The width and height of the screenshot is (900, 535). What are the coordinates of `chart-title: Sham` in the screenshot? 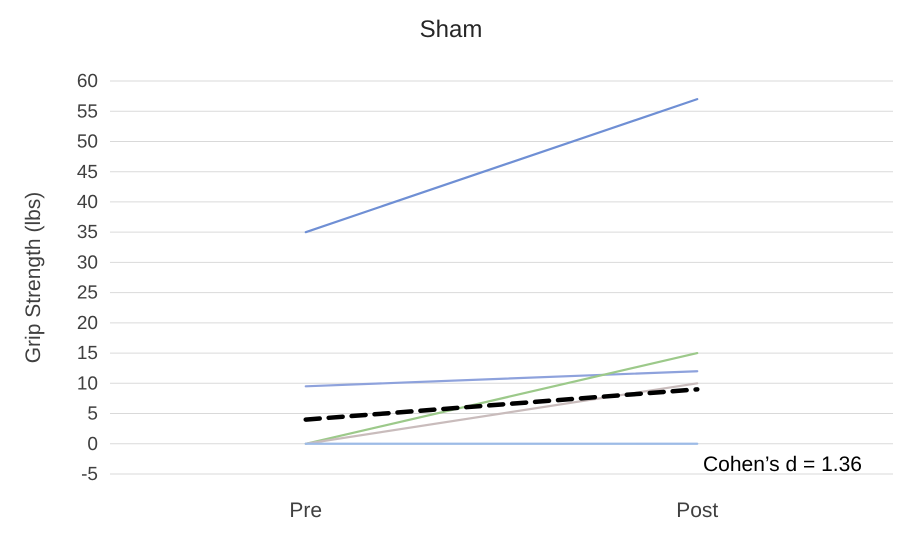 It's located at (451, 29).